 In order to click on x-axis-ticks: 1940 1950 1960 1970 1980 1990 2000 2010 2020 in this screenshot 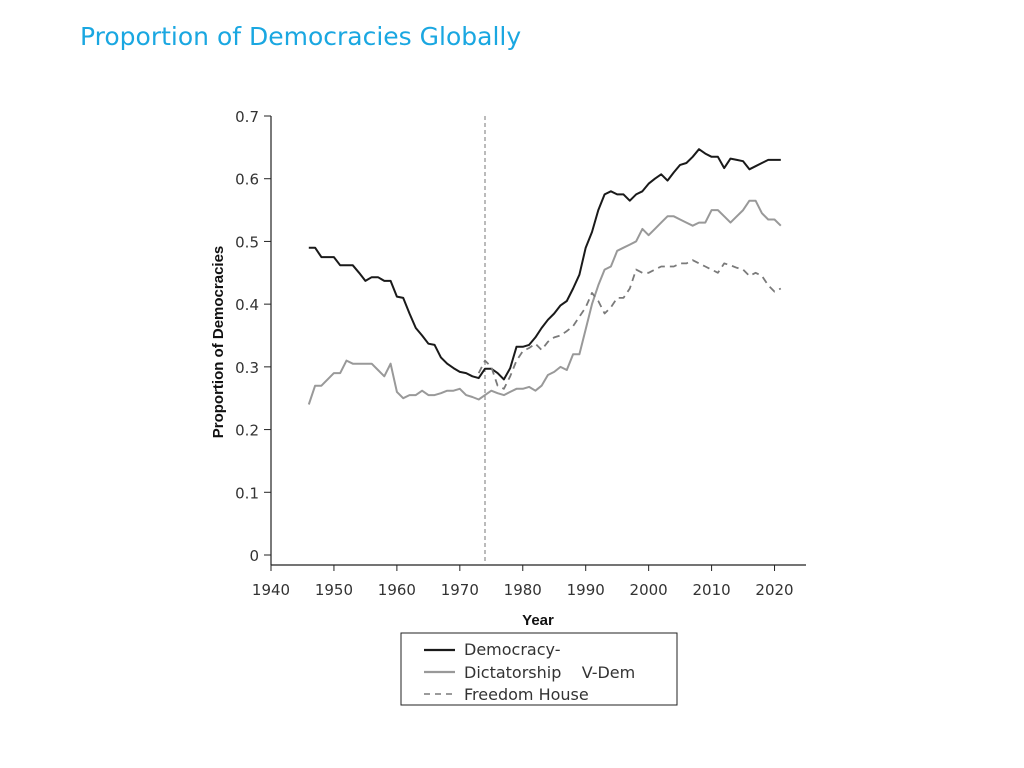, I will do `click(523, 582)`.